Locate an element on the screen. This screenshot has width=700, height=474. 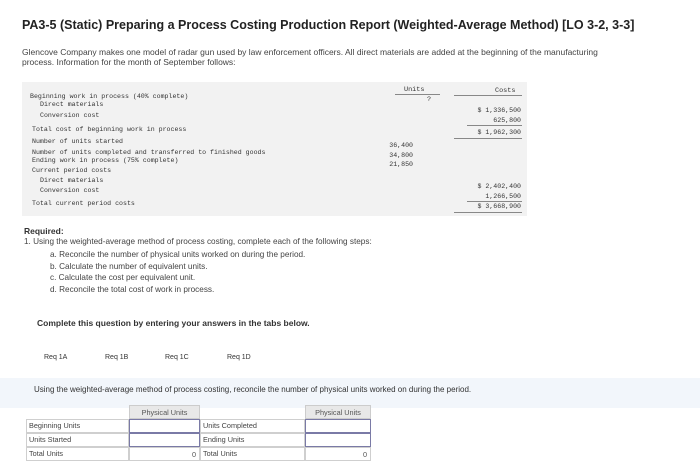
table-row-units: 36,400 is located at coordinates (401, 145).